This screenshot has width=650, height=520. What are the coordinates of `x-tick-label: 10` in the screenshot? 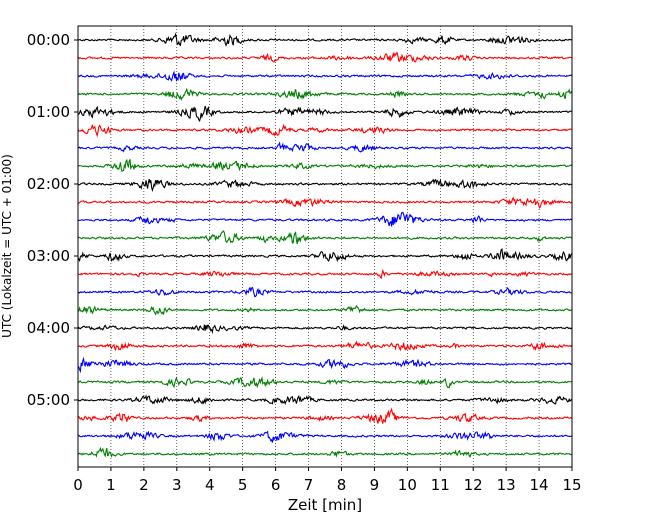 It's located at (407, 485).